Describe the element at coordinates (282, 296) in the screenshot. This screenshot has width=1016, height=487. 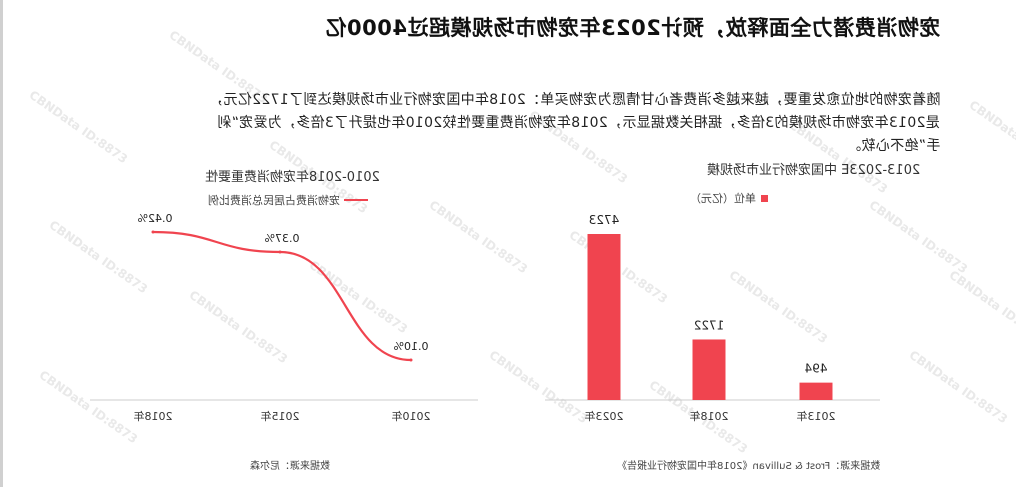
I see `line-series-path` at that location.